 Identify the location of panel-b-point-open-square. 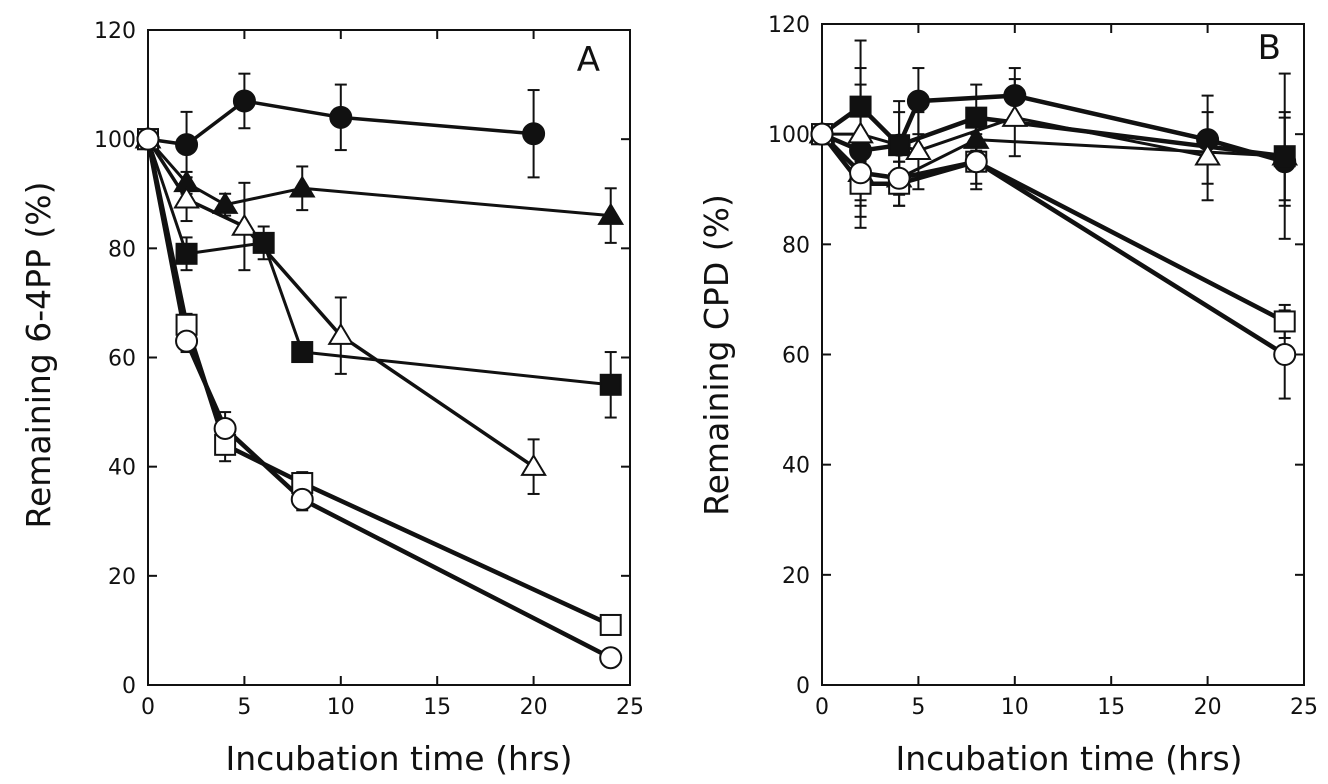
(1284, 321).